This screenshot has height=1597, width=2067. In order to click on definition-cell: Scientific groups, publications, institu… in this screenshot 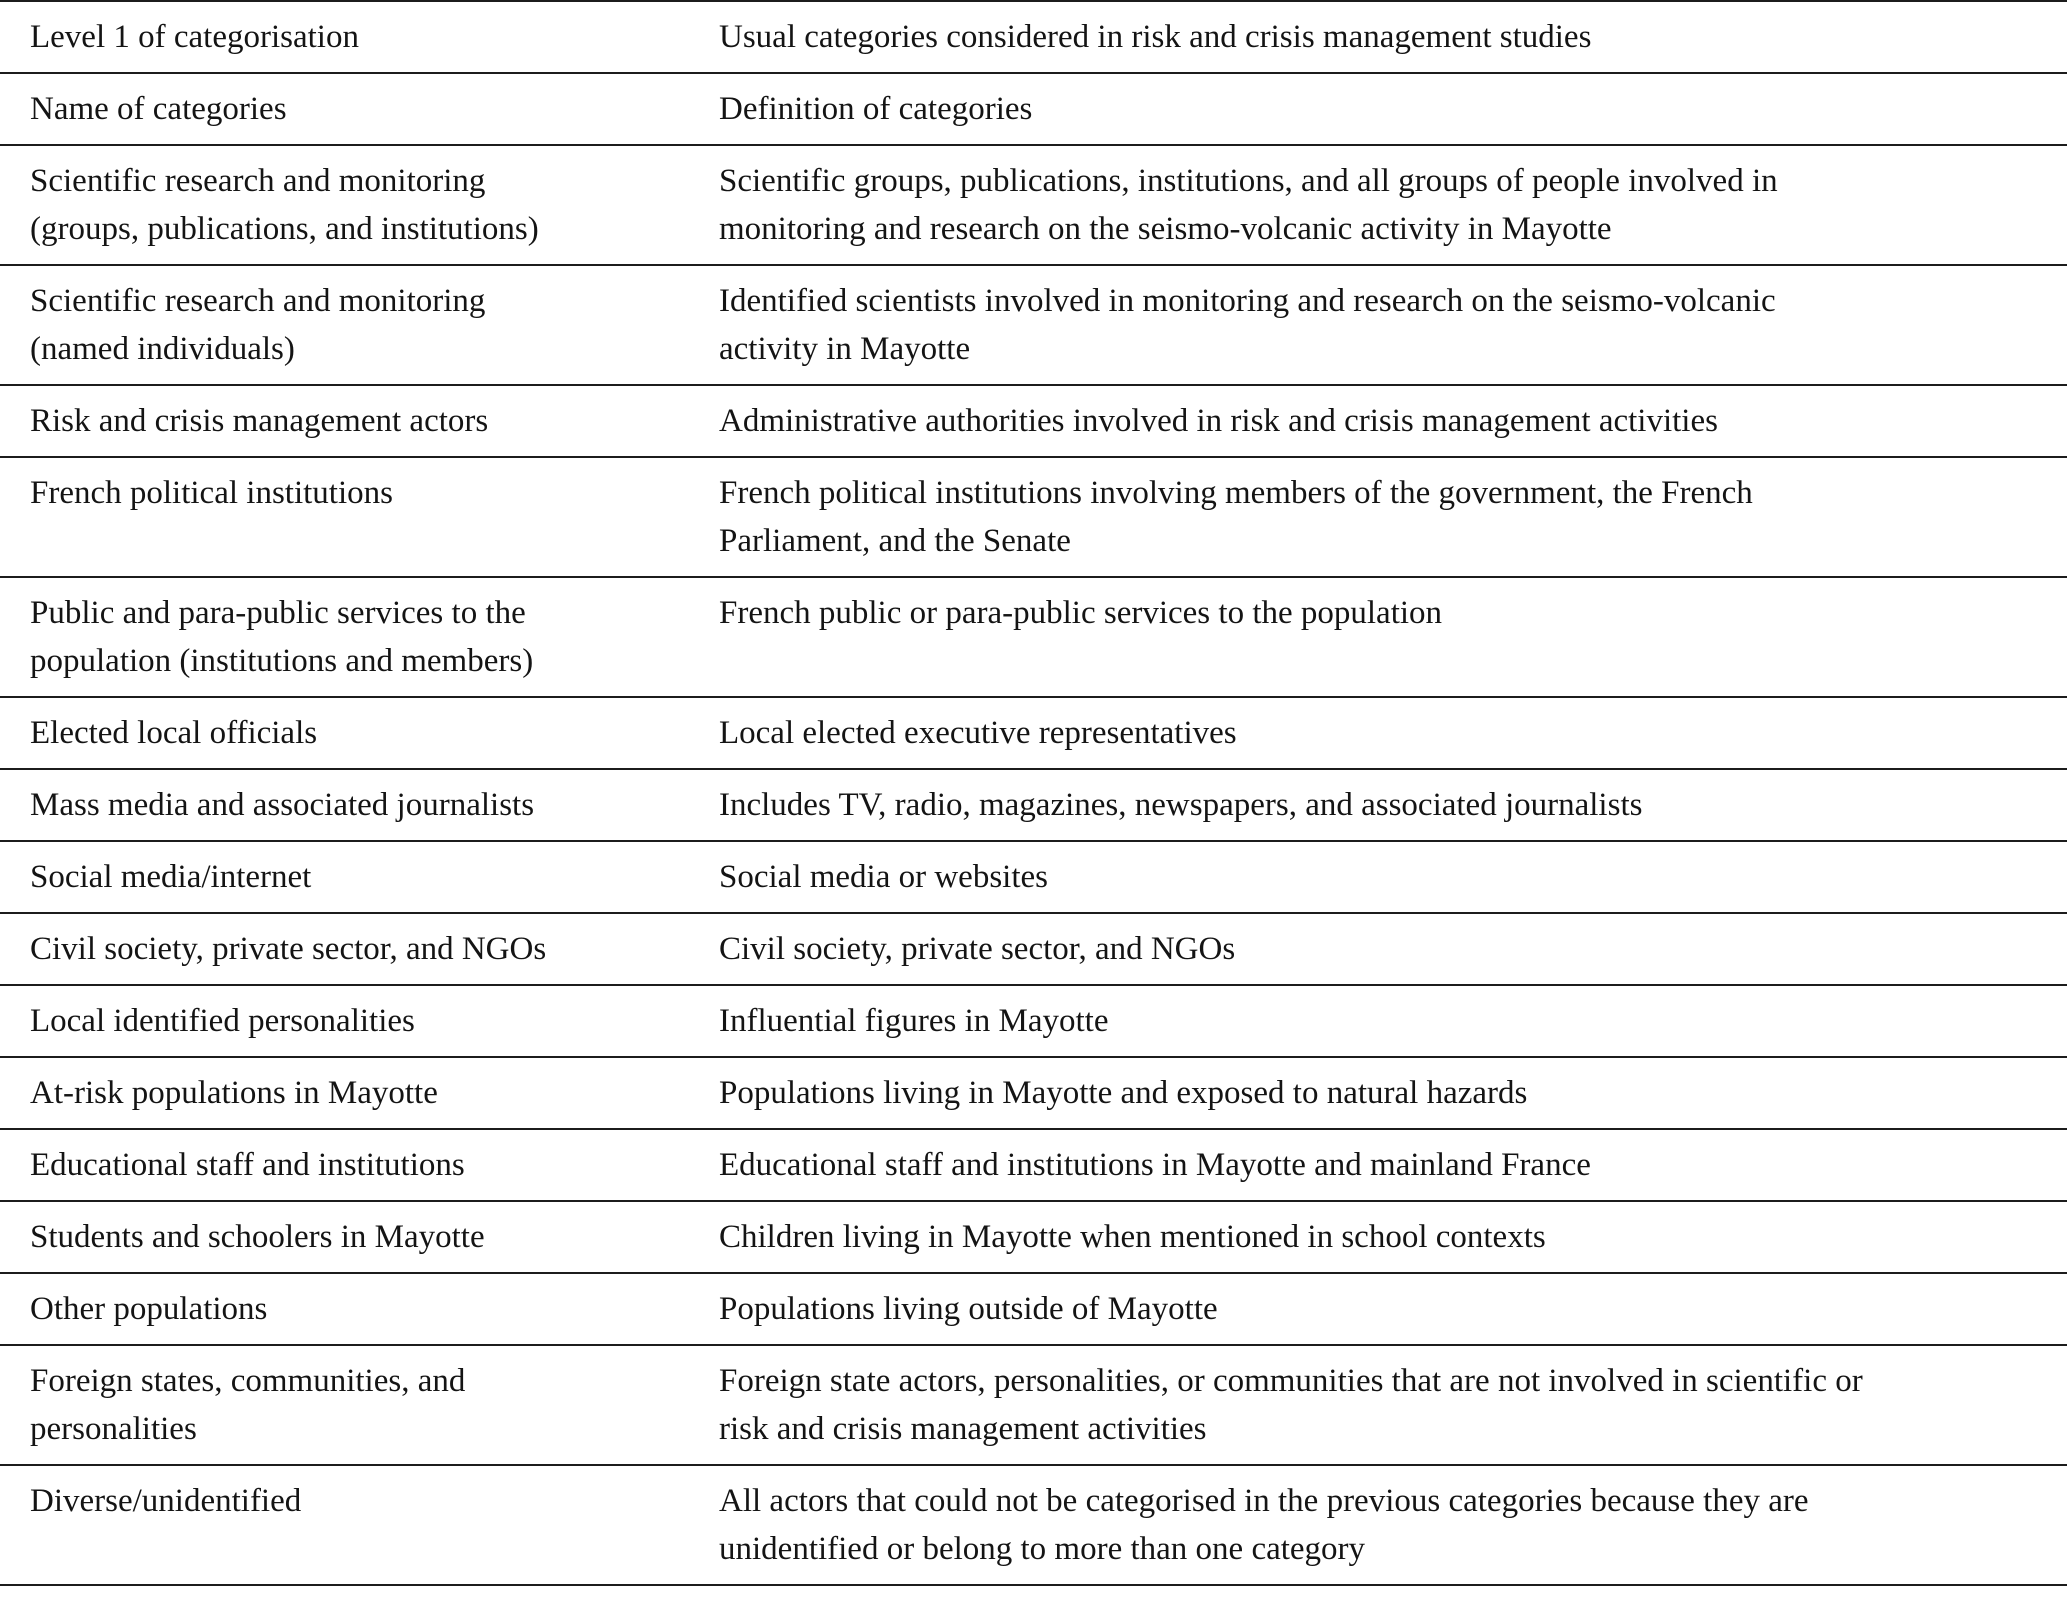, I will do `click(1248, 205)`.